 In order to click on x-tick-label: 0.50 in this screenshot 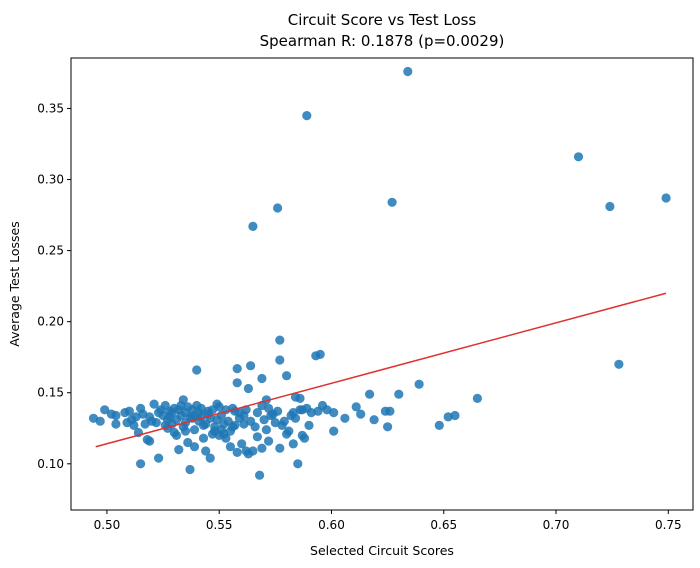, I will do `click(107, 525)`.